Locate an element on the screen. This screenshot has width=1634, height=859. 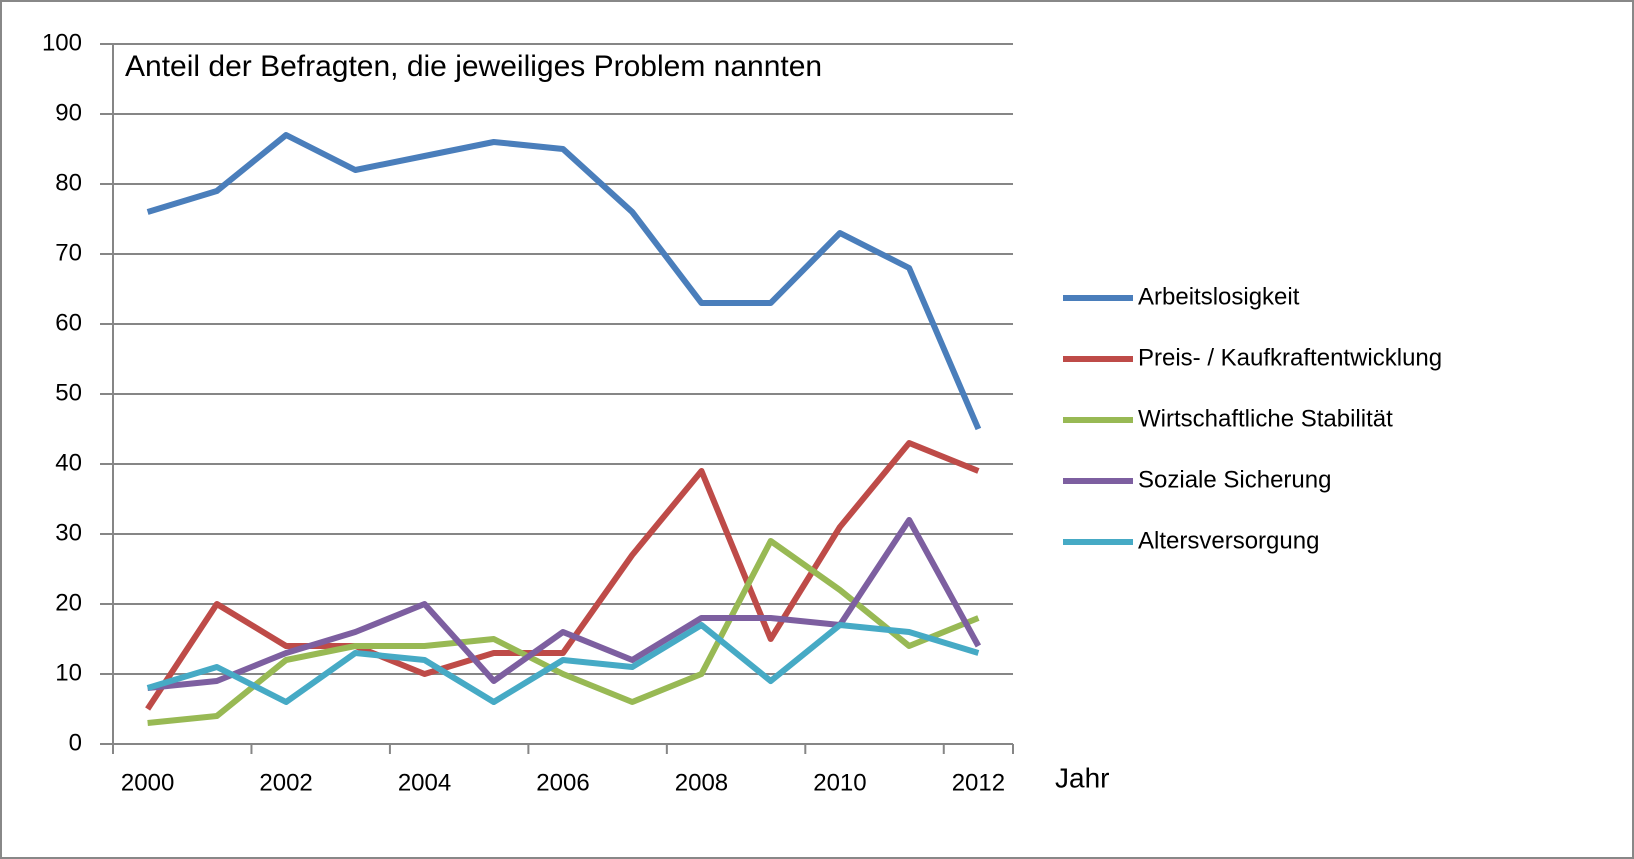
legend-label: Soziale Sicherung is located at coordinates (1234, 479).